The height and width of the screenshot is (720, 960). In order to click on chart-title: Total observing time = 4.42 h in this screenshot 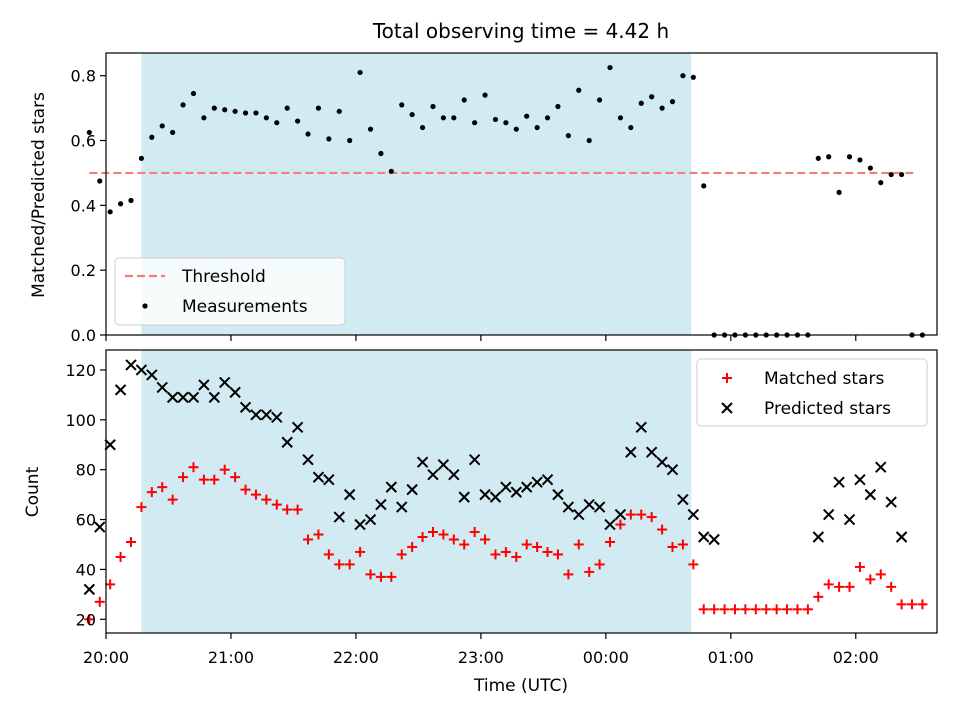, I will do `click(520, 31)`.